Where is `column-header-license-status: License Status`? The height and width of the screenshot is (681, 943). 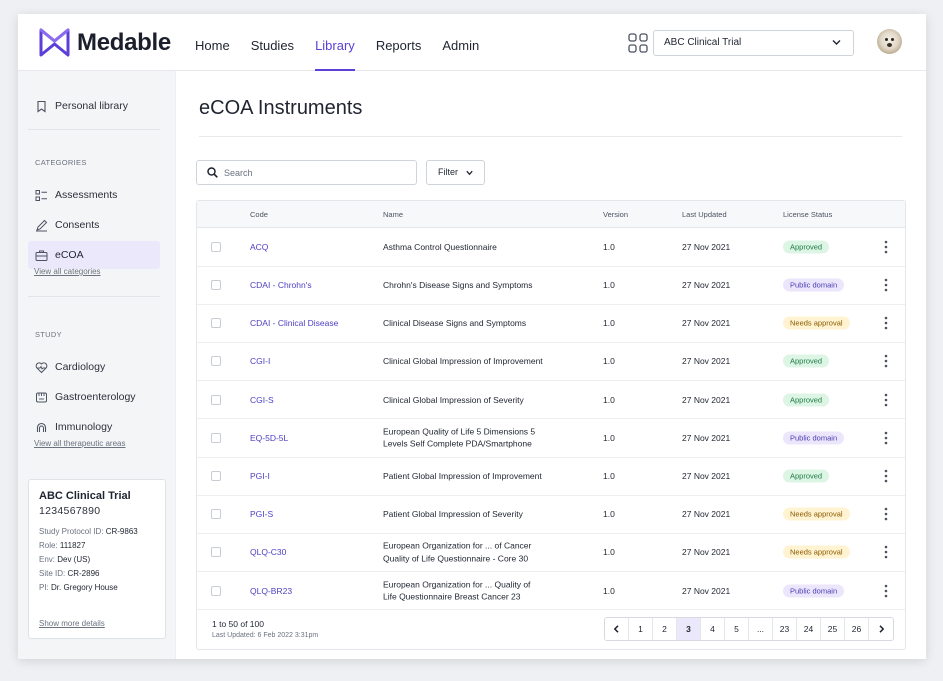
column-header-license-status: License Status is located at coordinates (808, 214).